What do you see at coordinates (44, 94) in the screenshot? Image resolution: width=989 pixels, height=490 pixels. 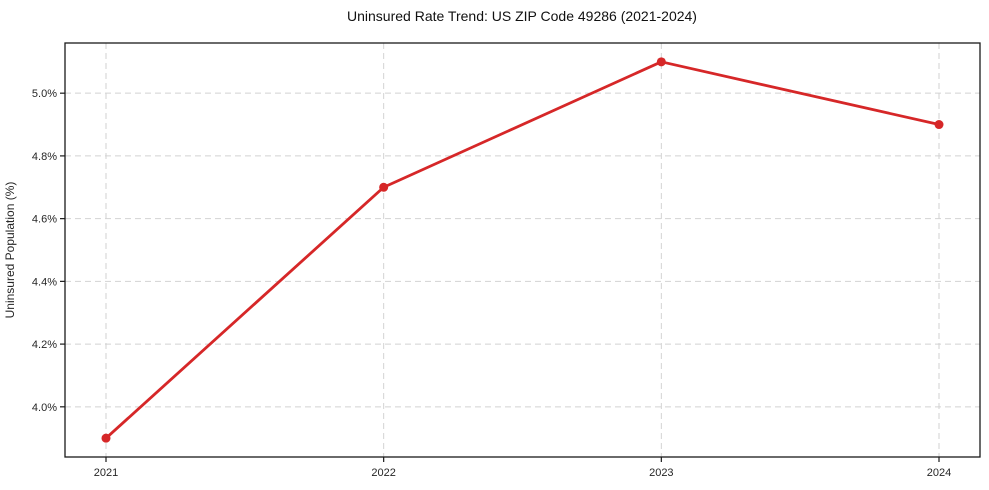 I see `y-tick-label: 5.0%` at bounding box center [44, 94].